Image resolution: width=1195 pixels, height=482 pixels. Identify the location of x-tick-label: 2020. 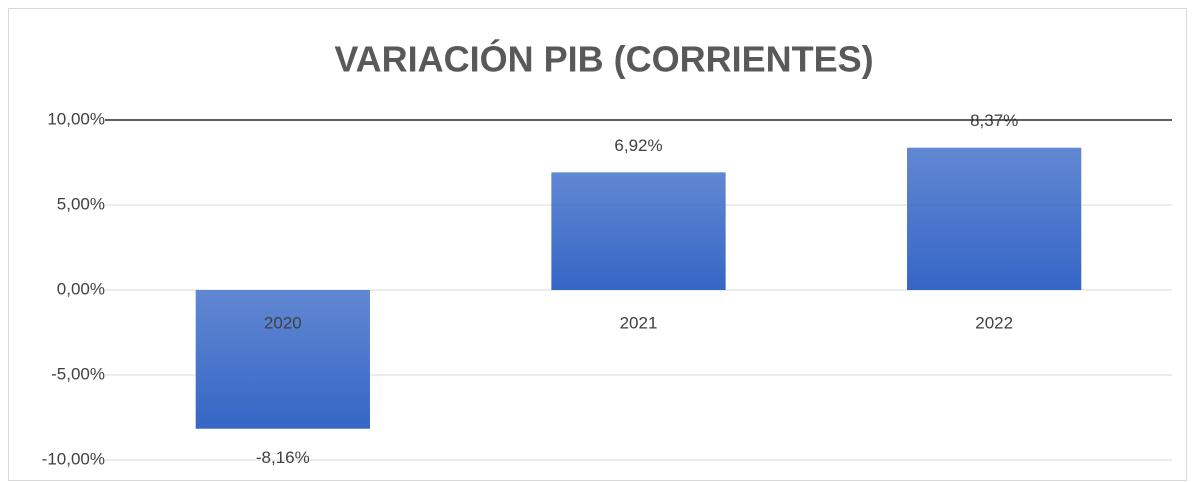
(283, 322).